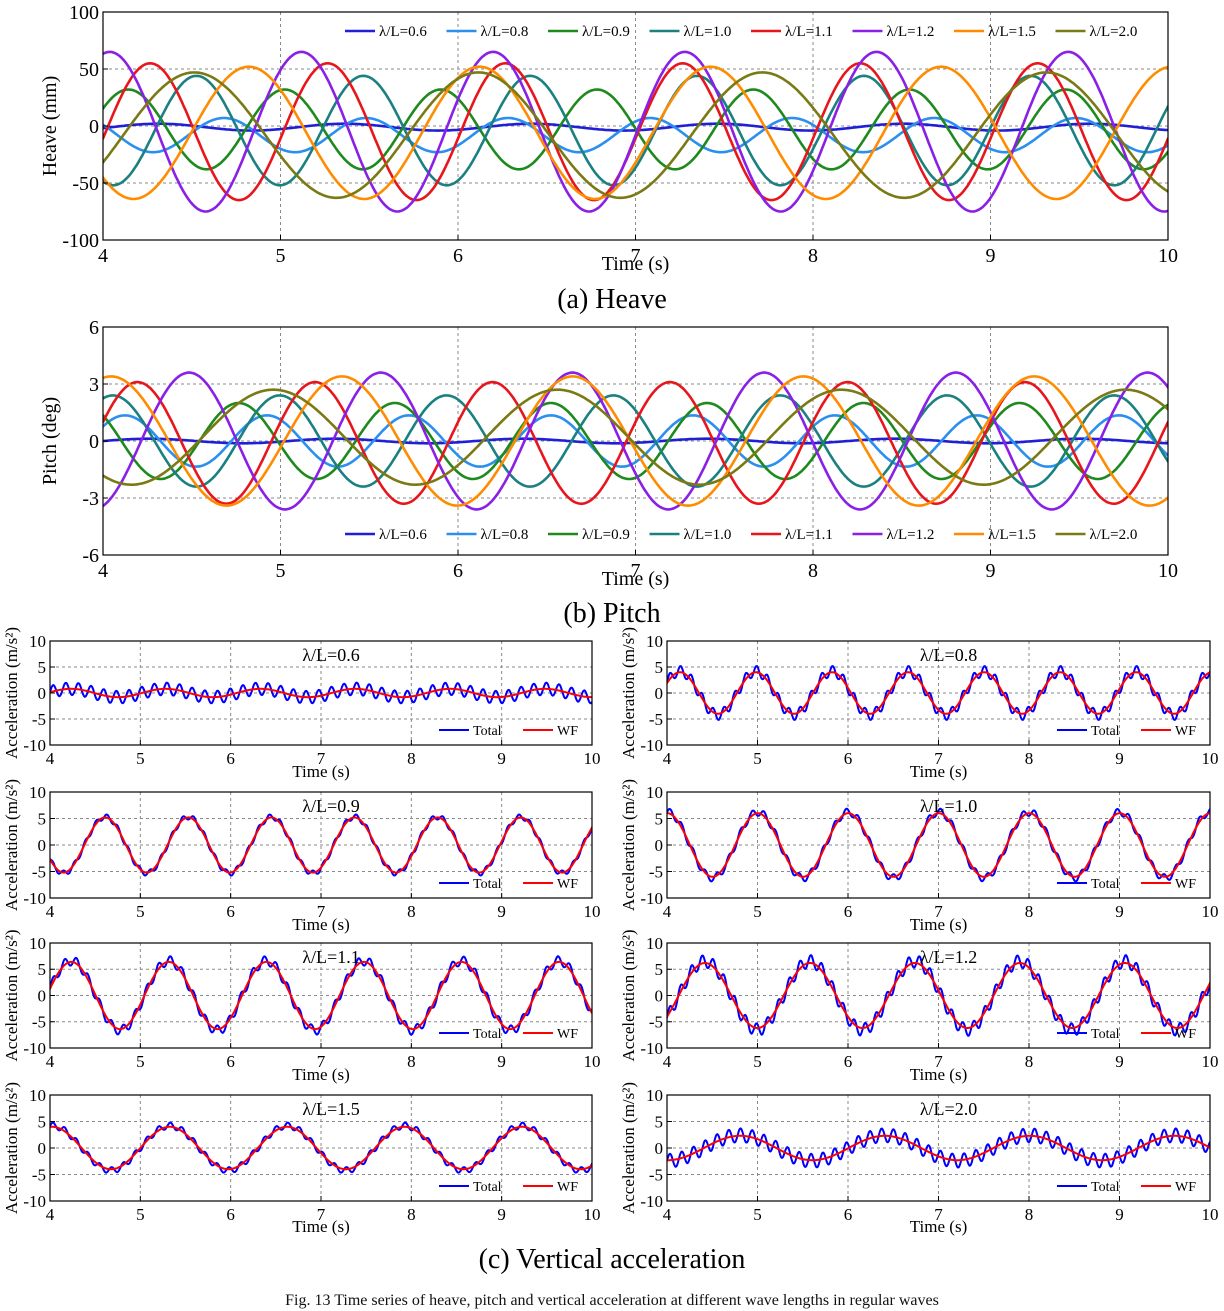  I want to click on y-tick-label: 3, so click(94, 385).